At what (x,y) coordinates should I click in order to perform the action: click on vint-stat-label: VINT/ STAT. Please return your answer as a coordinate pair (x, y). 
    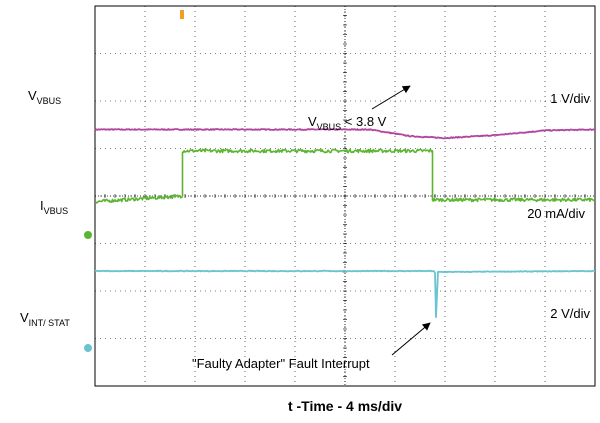
    Looking at the image, I should click on (45, 319).